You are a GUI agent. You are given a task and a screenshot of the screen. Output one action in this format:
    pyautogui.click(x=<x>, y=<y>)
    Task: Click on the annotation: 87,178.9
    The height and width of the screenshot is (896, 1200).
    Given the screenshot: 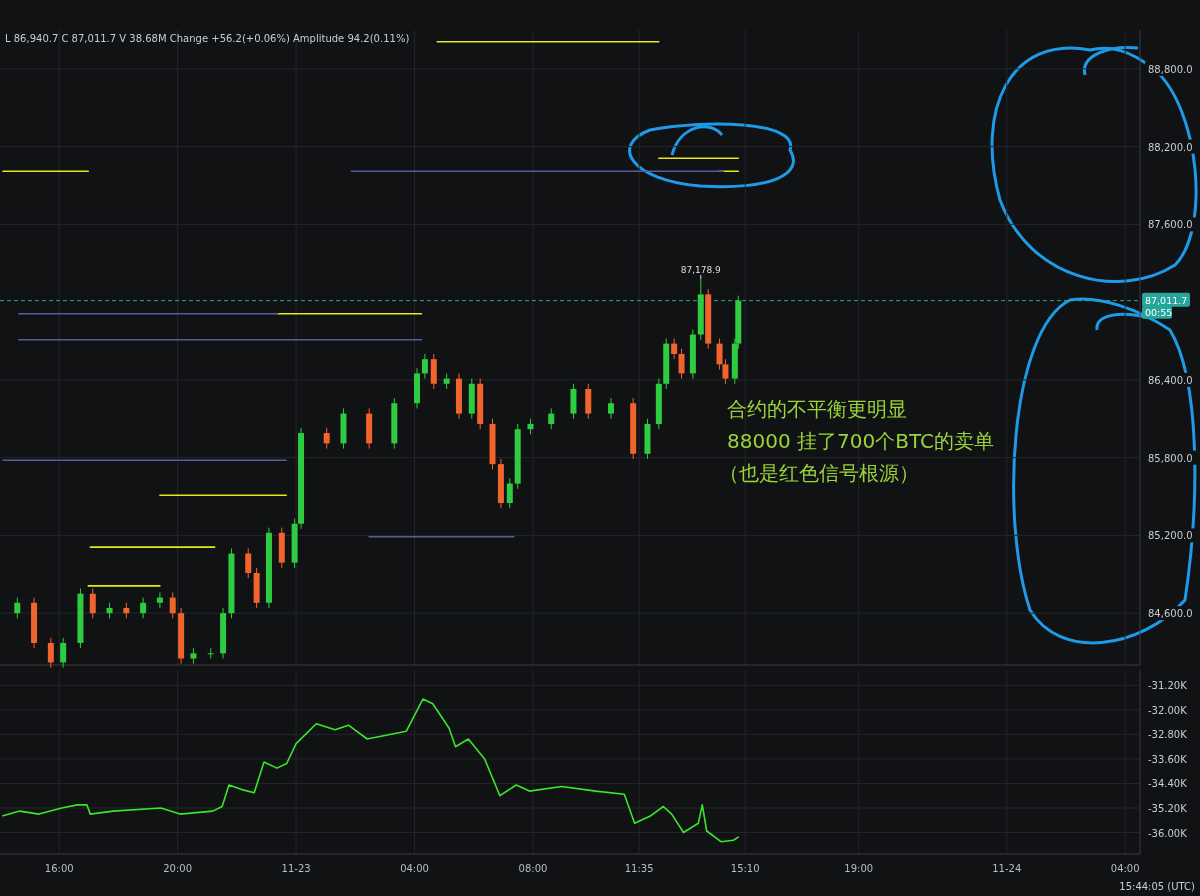 What is the action you would take?
    pyautogui.click(x=701, y=269)
    